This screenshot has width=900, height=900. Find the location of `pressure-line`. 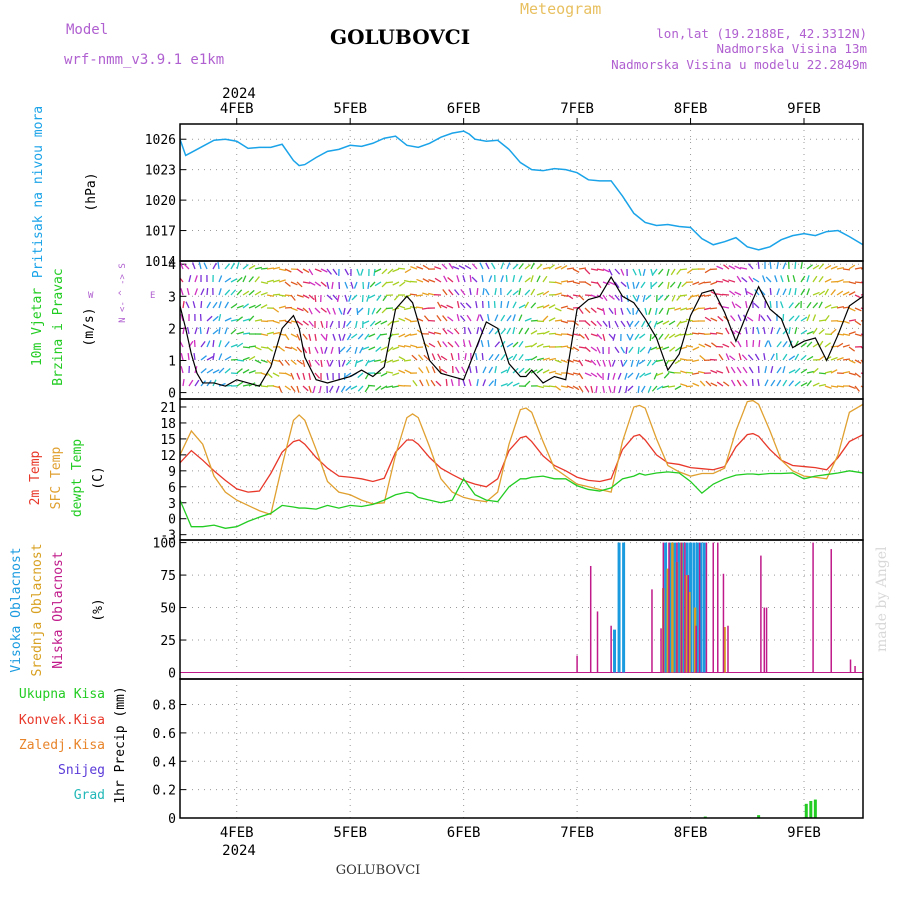

pressure-line is located at coordinates (521, 190).